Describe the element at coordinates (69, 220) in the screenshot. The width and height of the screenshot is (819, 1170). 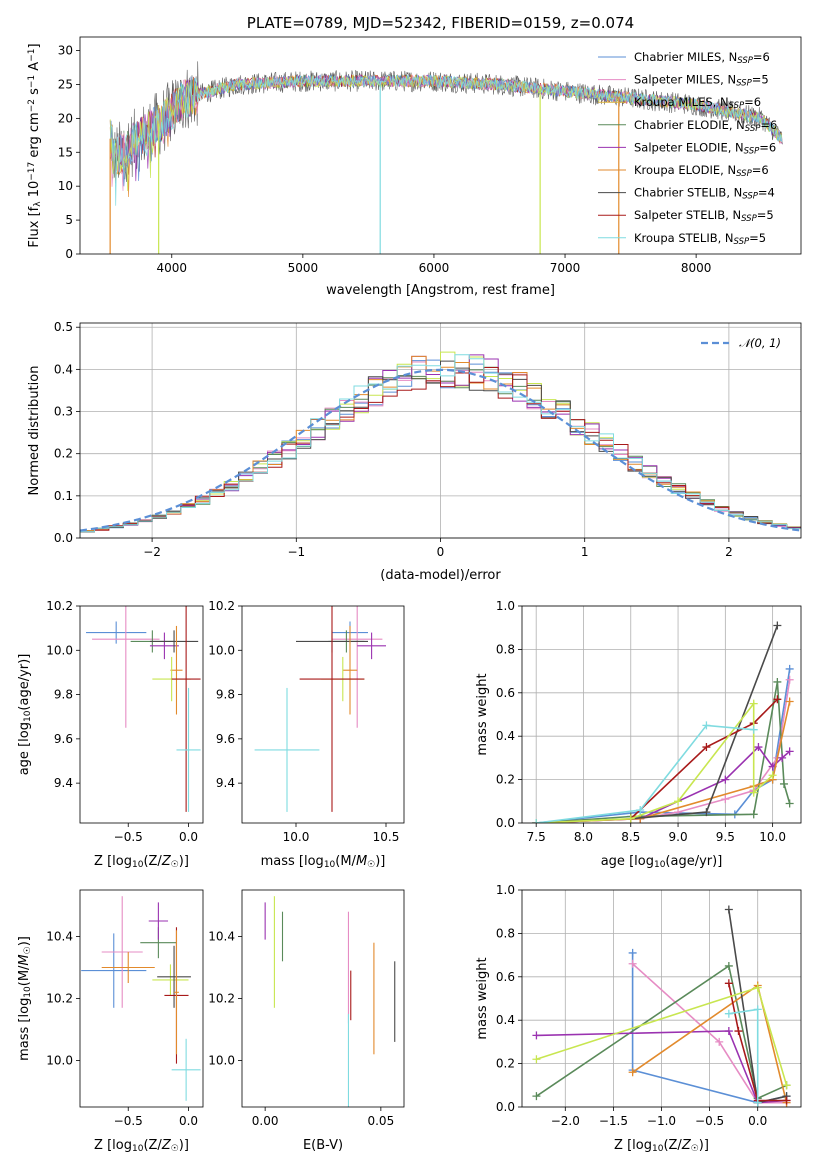
I see `y-tick-label: 5` at that location.